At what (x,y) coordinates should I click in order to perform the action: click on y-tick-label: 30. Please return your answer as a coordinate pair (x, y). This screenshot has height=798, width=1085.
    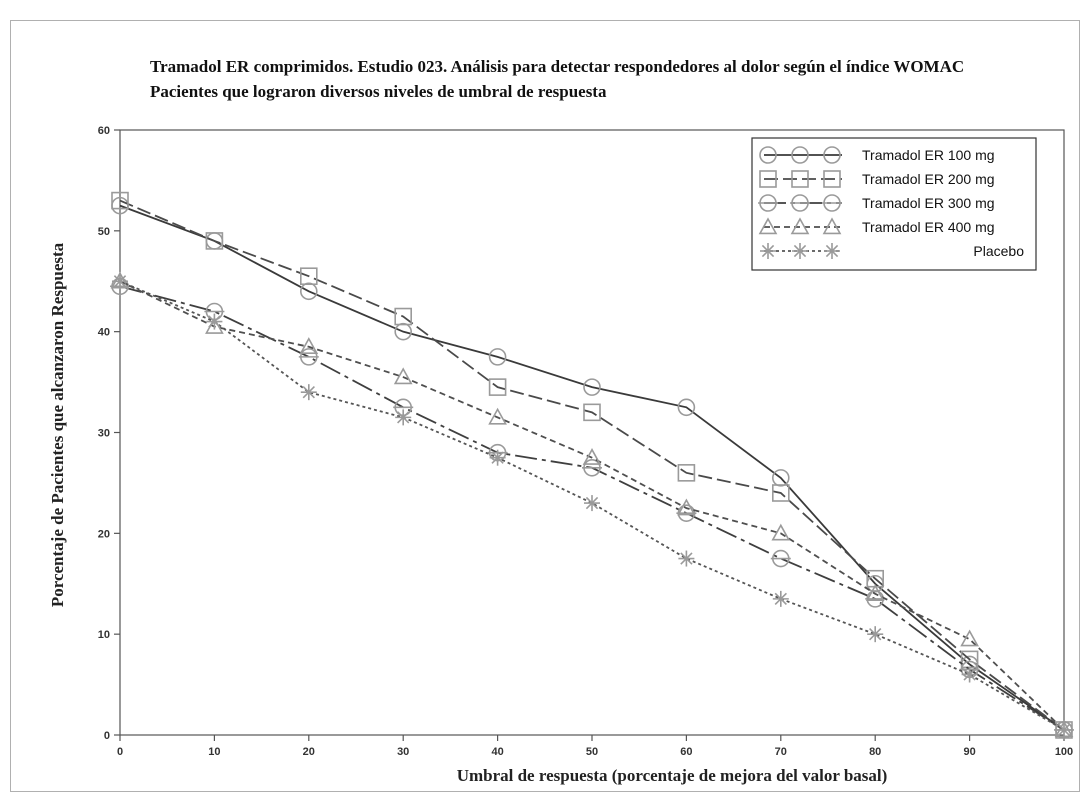
    Looking at the image, I should click on (104, 434).